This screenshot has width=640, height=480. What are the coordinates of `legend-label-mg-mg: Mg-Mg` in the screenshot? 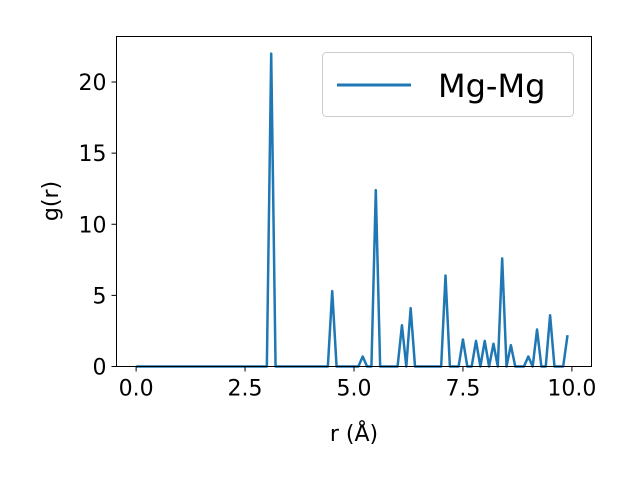 It's located at (491, 86).